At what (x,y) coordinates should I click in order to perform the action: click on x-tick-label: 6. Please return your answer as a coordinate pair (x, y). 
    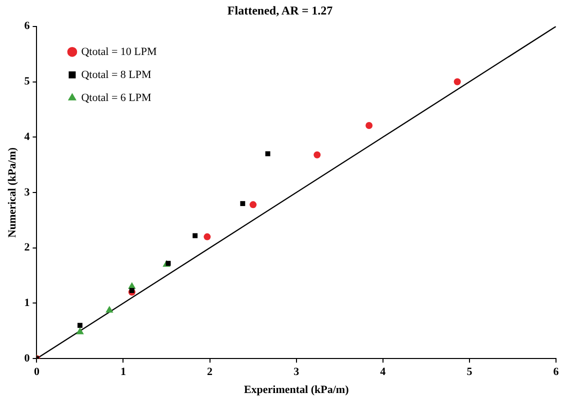
    Looking at the image, I should click on (556, 372).